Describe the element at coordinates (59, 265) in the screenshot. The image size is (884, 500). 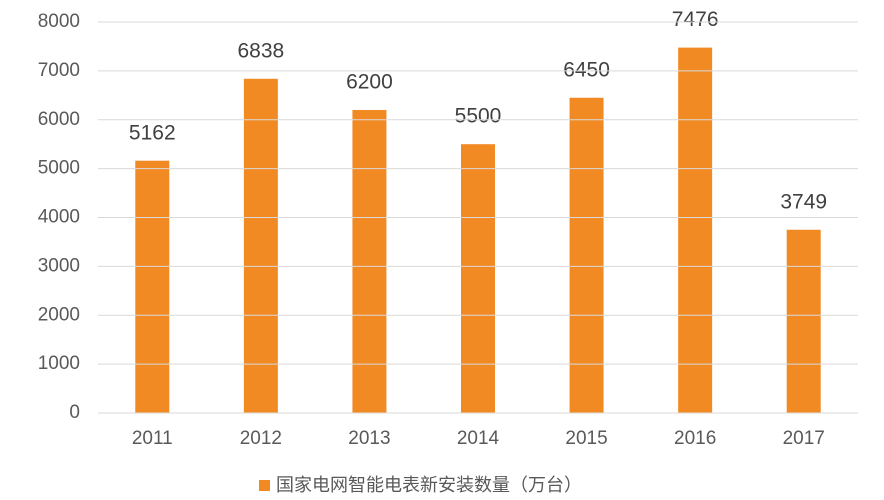
I see `y-tick-label: 3000` at that location.